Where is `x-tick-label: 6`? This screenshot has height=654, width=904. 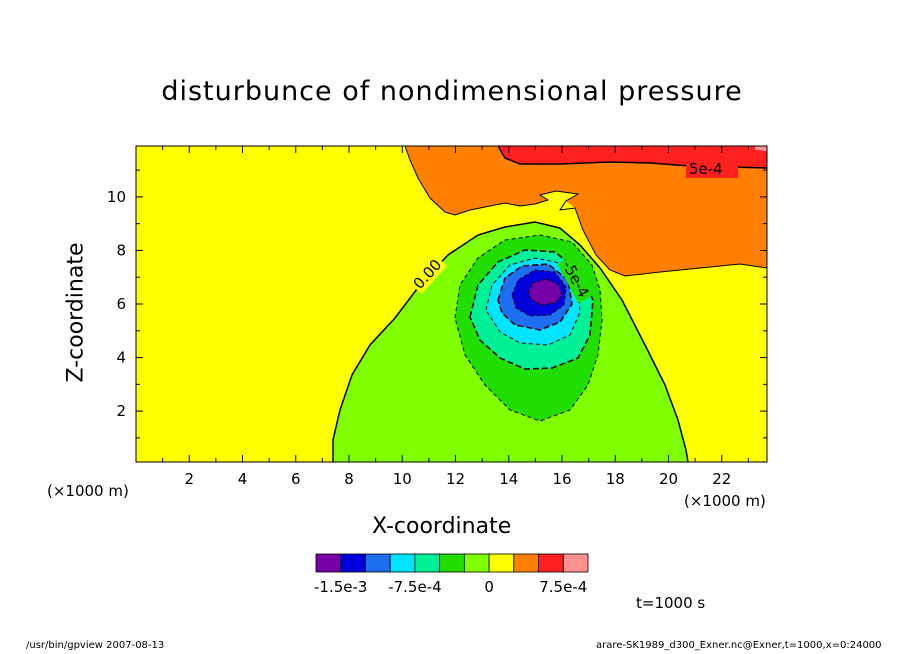
x-tick-label: 6 is located at coordinates (296, 479).